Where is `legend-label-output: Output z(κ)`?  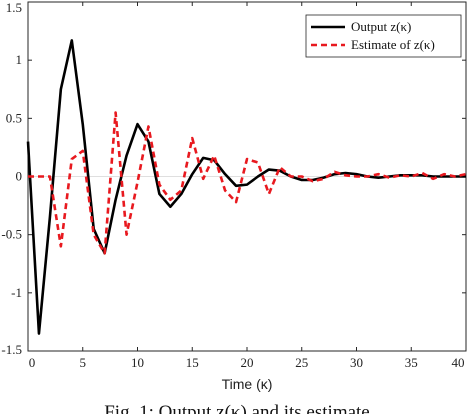 legend-label-output: Output z(κ) is located at coordinates (381, 26).